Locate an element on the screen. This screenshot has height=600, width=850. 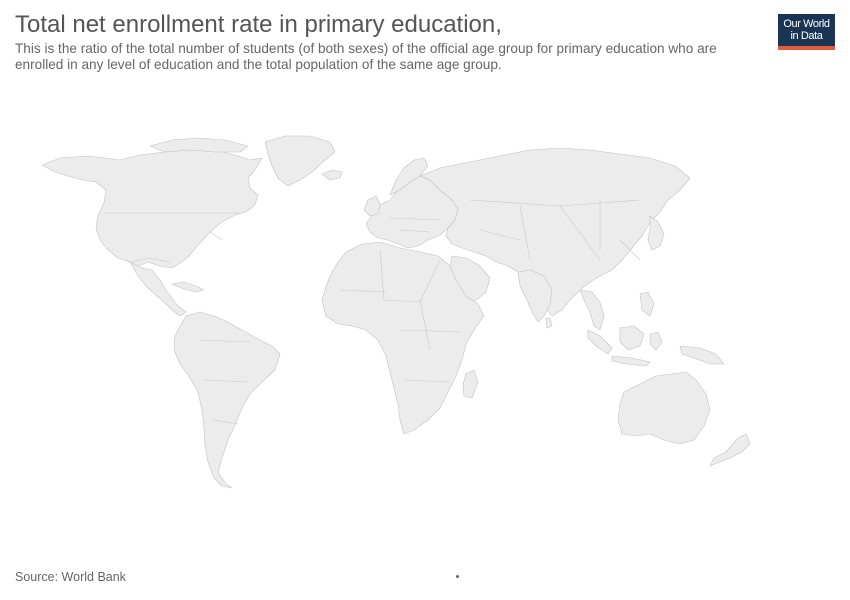
map-caribbean is located at coordinates (188, 287).